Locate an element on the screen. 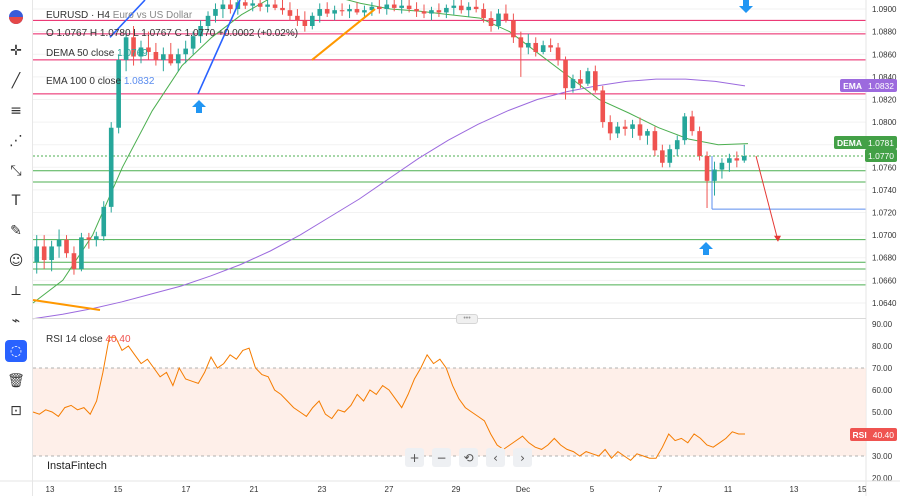  projection-arrowhead is located at coordinates (777, 238).